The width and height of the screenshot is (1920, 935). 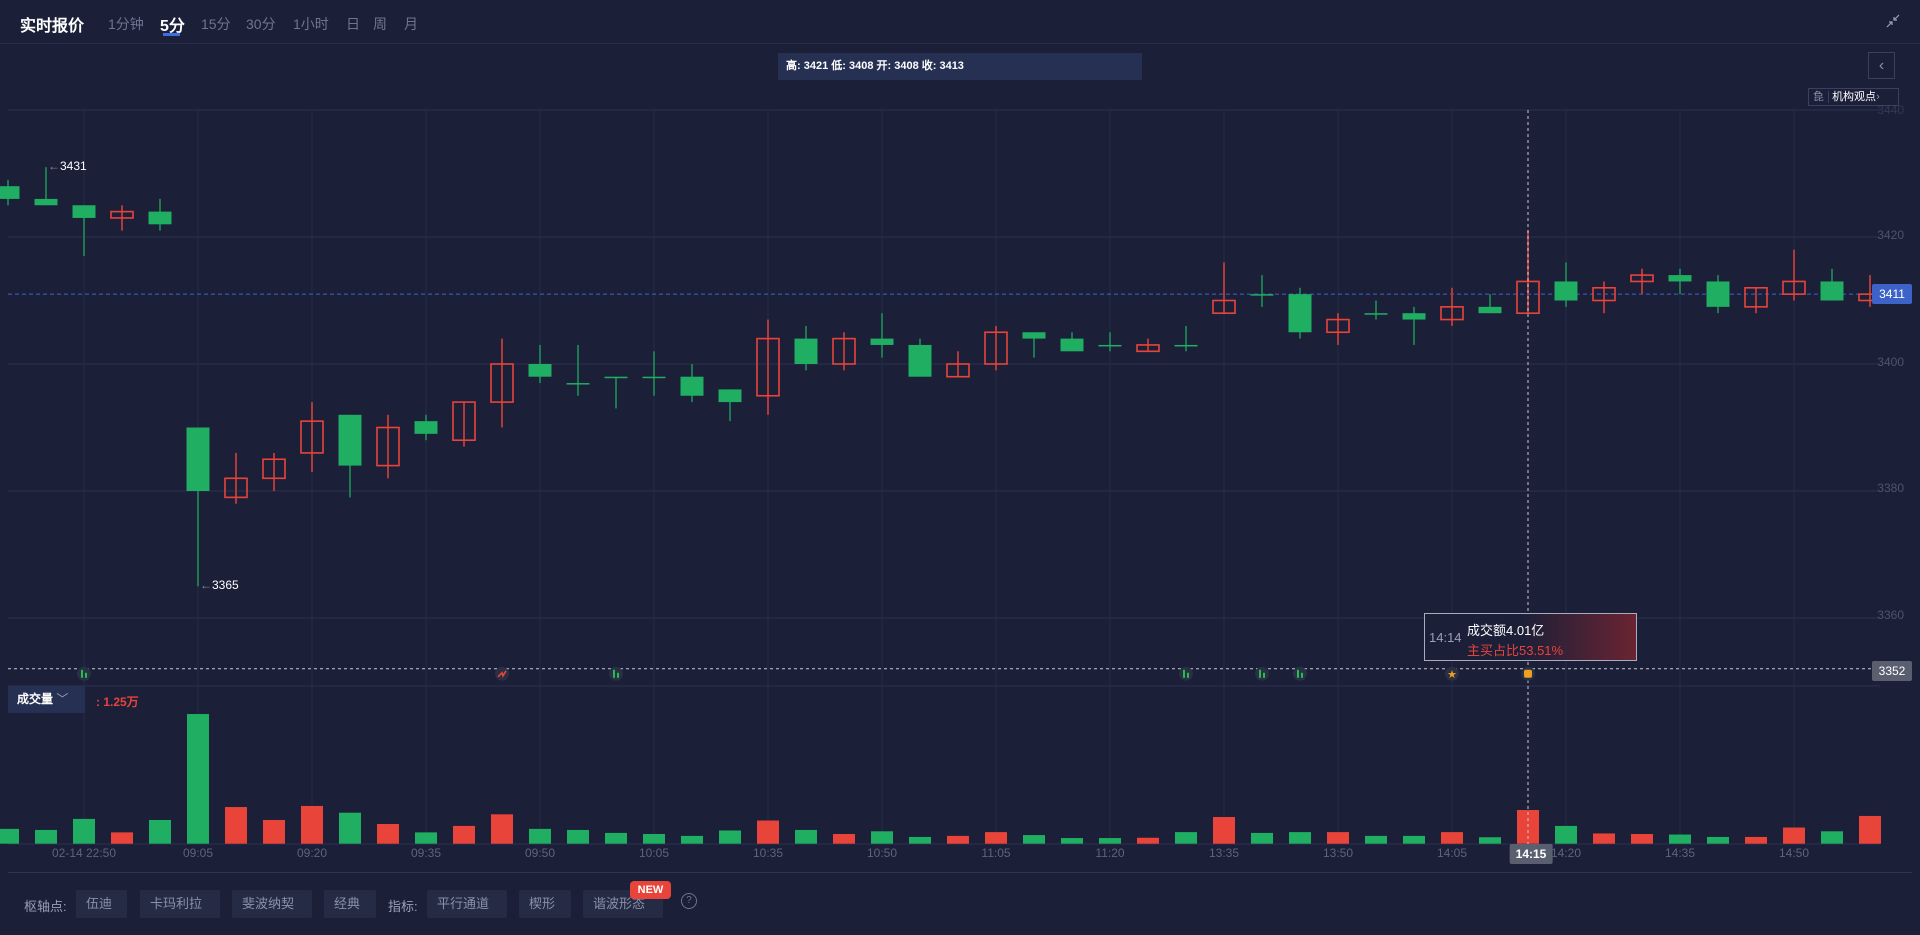 What do you see at coordinates (1890, 235) in the screenshot?
I see `y-tick-label: 3420` at bounding box center [1890, 235].